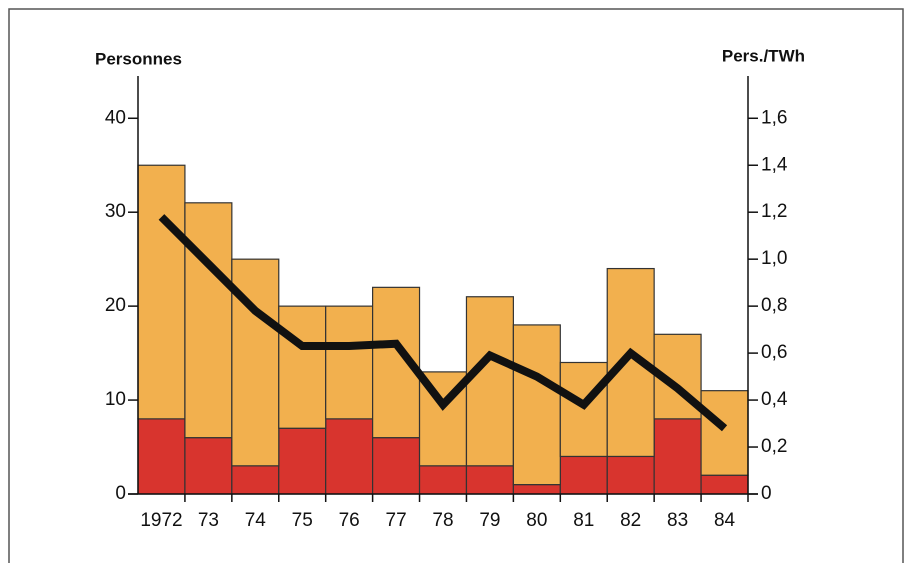  What do you see at coordinates (774, 446) in the screenshot?
I see `y2-tick-label: 0,2` at bounding box center [774, 446].